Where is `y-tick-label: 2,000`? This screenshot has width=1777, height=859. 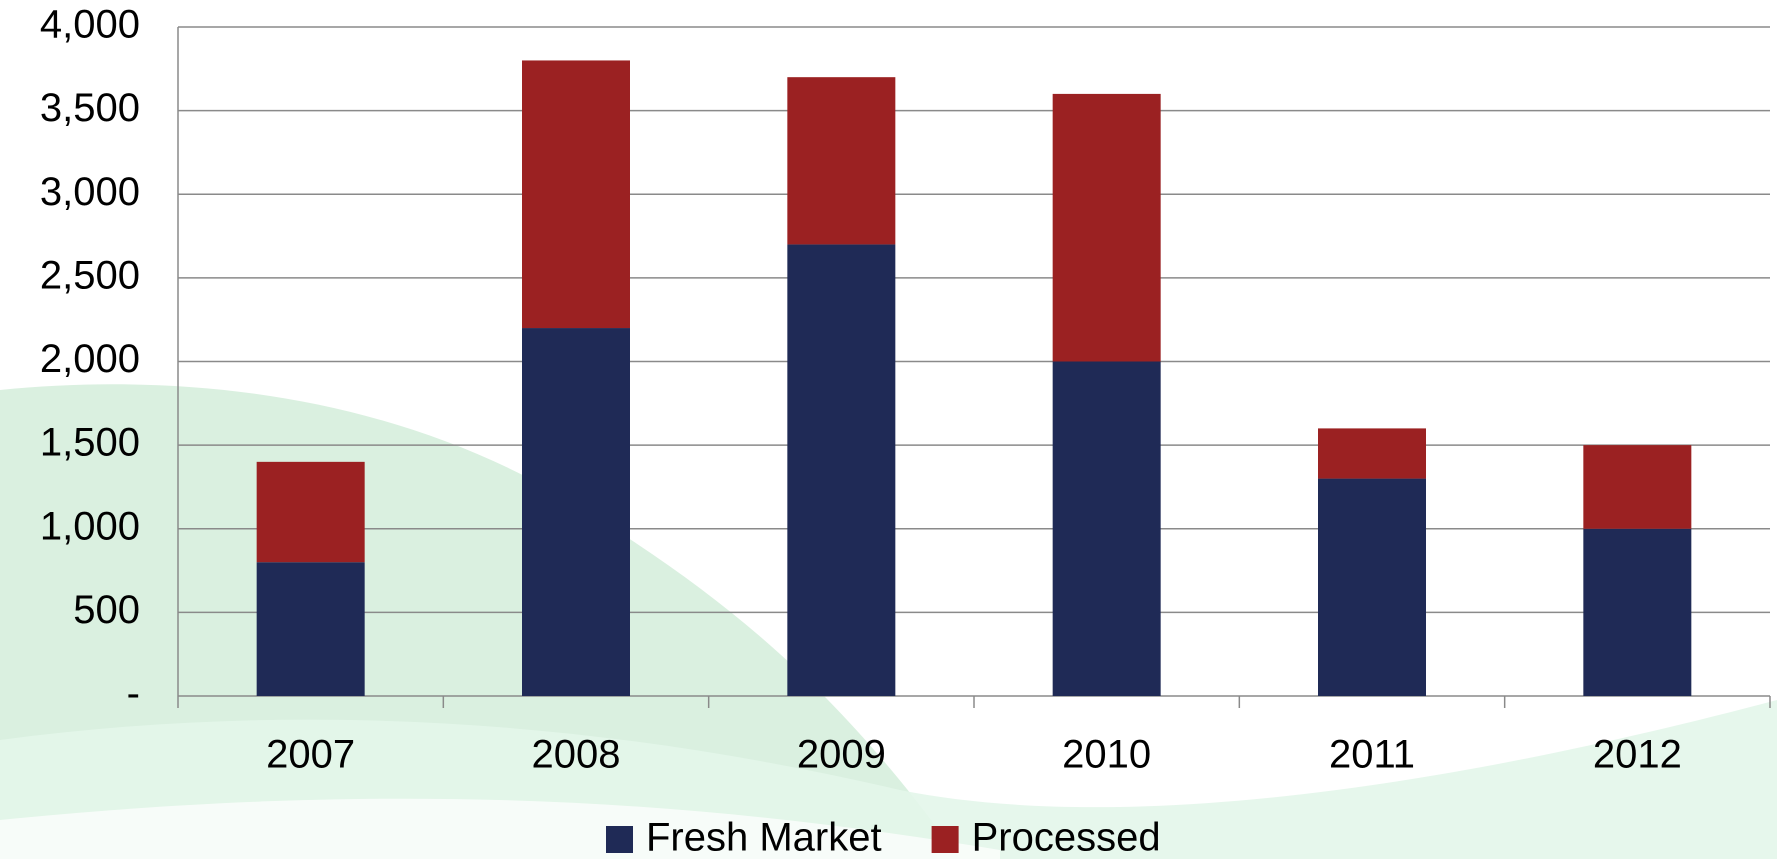 y-tick-label: 2,000 is located at coordinates (90, 359).